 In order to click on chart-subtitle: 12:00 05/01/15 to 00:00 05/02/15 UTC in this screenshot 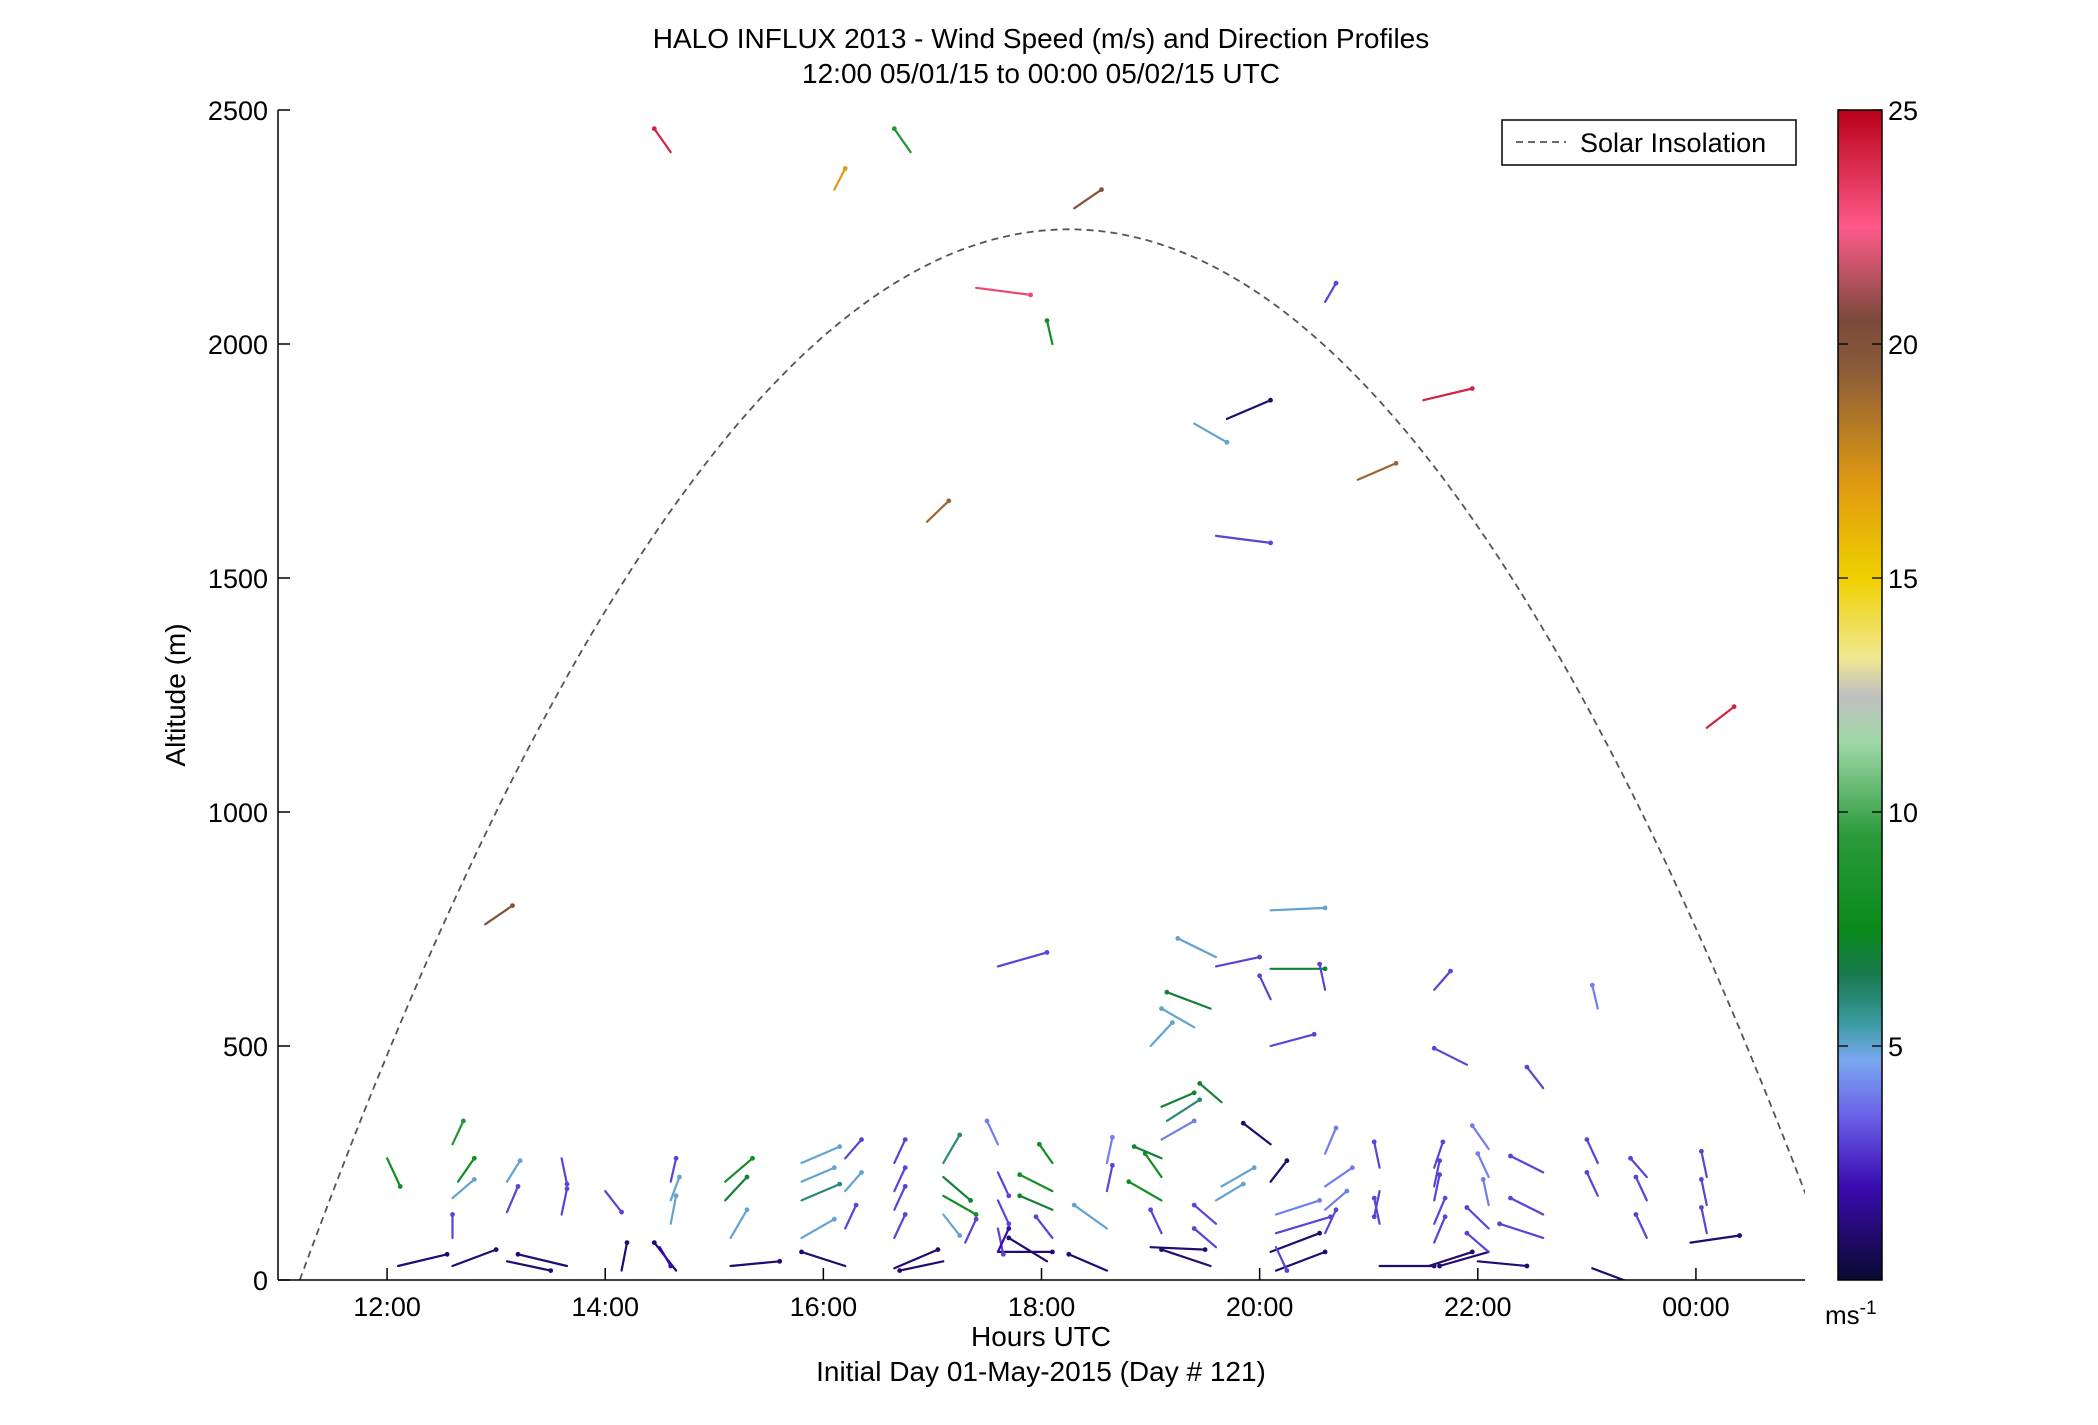, I will do `click(1041, 73)`.